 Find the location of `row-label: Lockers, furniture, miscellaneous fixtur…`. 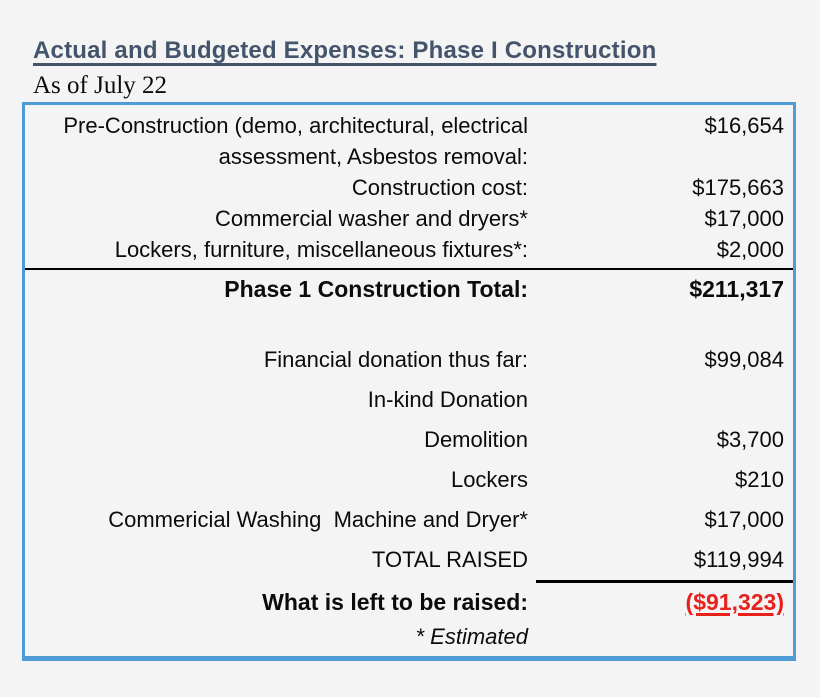

row-label: Lockers, furniture, miscellaneous fixtur… is located at coordinates (321, 249).